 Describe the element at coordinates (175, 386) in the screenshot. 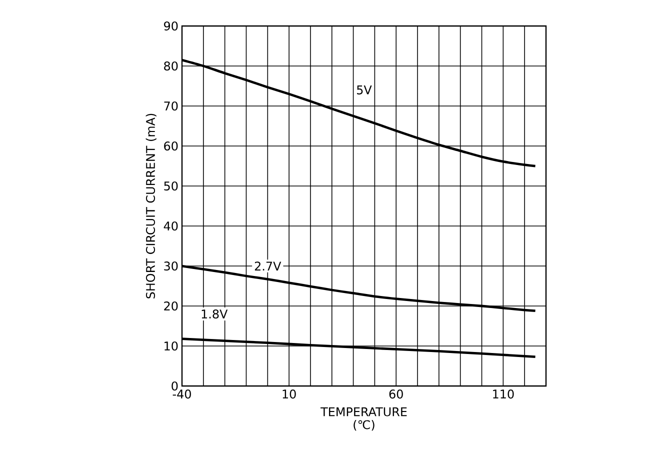

I see `y-tick-label: 0` at that location.